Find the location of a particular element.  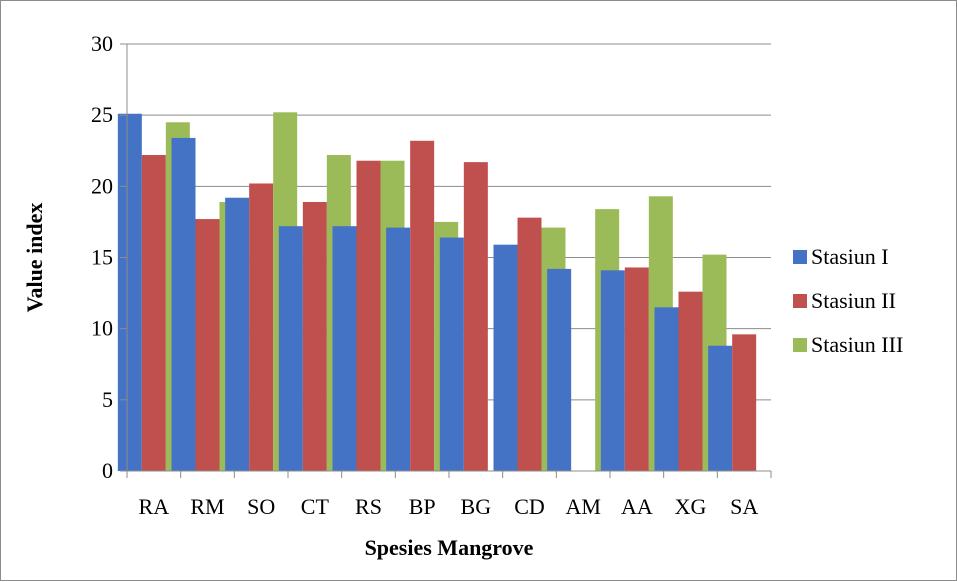

y-tick-label: 10 is located at coordinates (102, 328).